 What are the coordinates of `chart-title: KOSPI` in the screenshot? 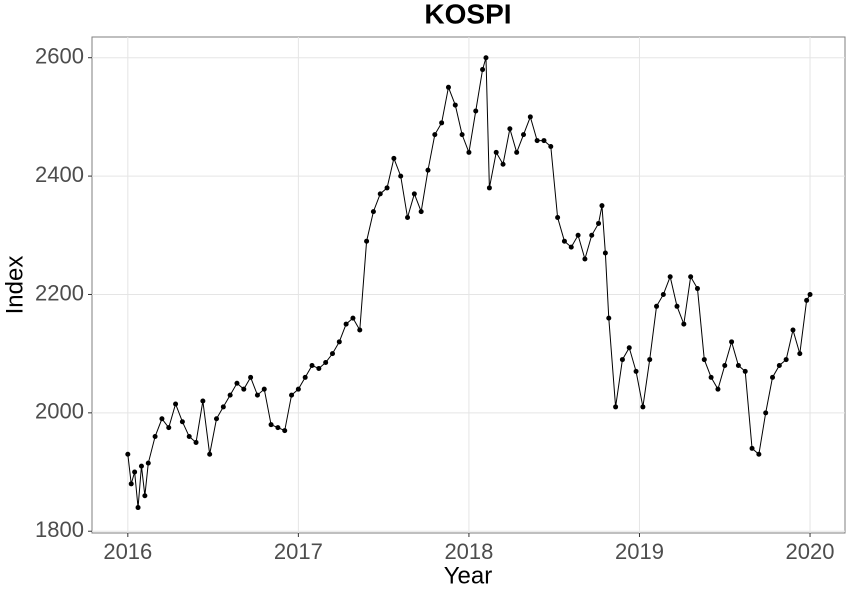 It's located at (467, 14).